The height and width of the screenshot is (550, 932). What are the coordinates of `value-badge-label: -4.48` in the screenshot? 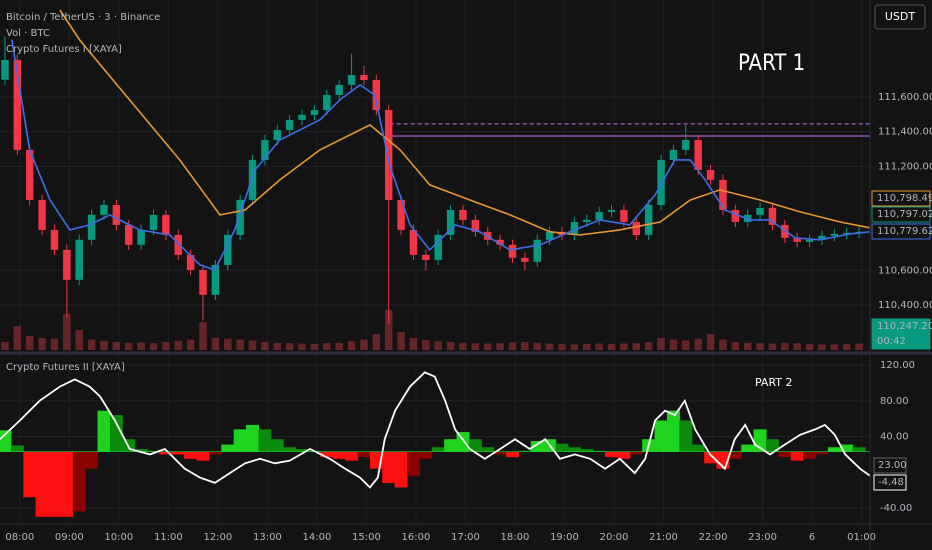 It's located at (891, 482).